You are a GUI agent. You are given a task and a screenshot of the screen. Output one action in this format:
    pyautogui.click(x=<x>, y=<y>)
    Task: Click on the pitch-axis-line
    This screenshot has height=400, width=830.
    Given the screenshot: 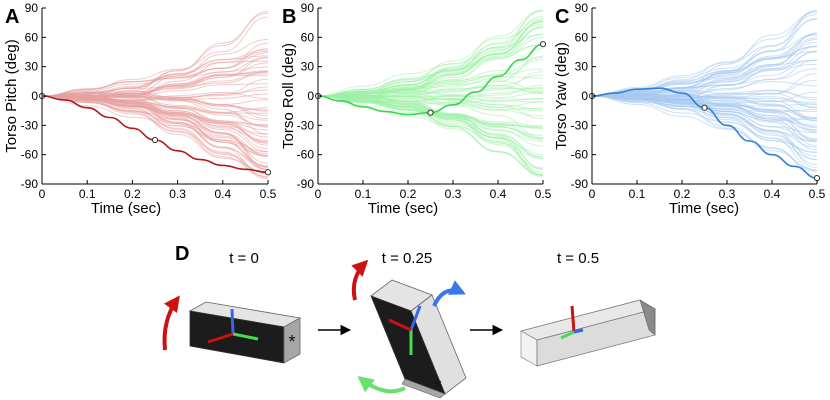 What is the action you would take?
    pyautogui.click(x=220, y=338)
    